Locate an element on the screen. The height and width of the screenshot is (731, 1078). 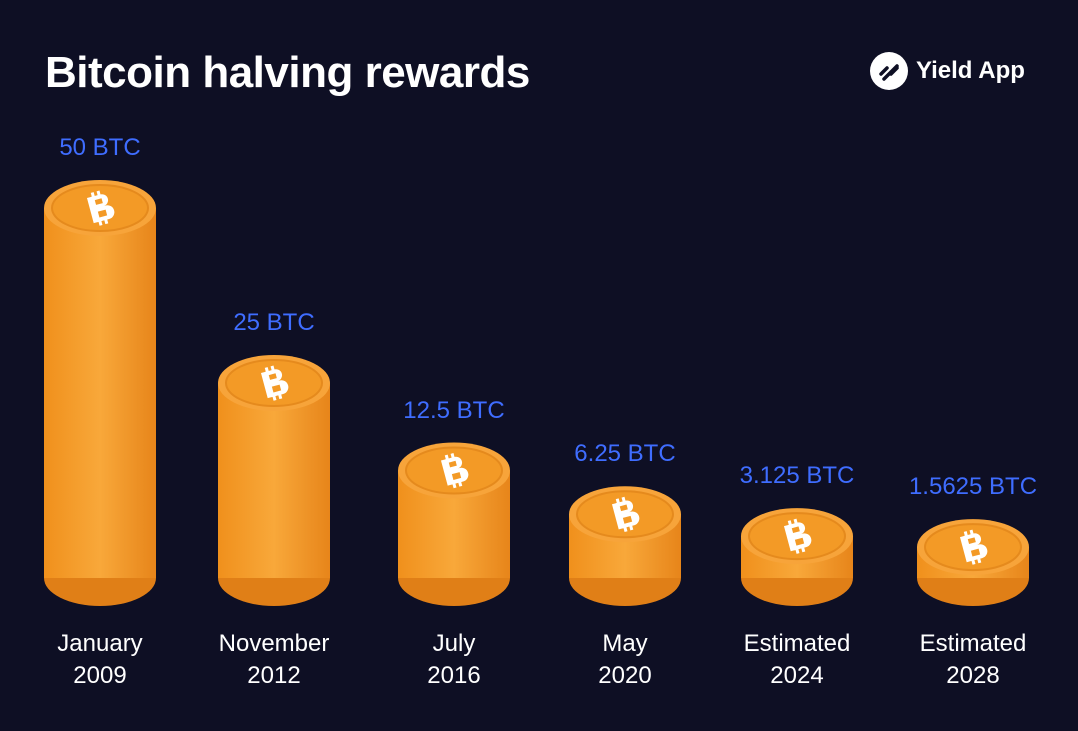
value-label: 50 BTC is located at coordinates (100, 147).